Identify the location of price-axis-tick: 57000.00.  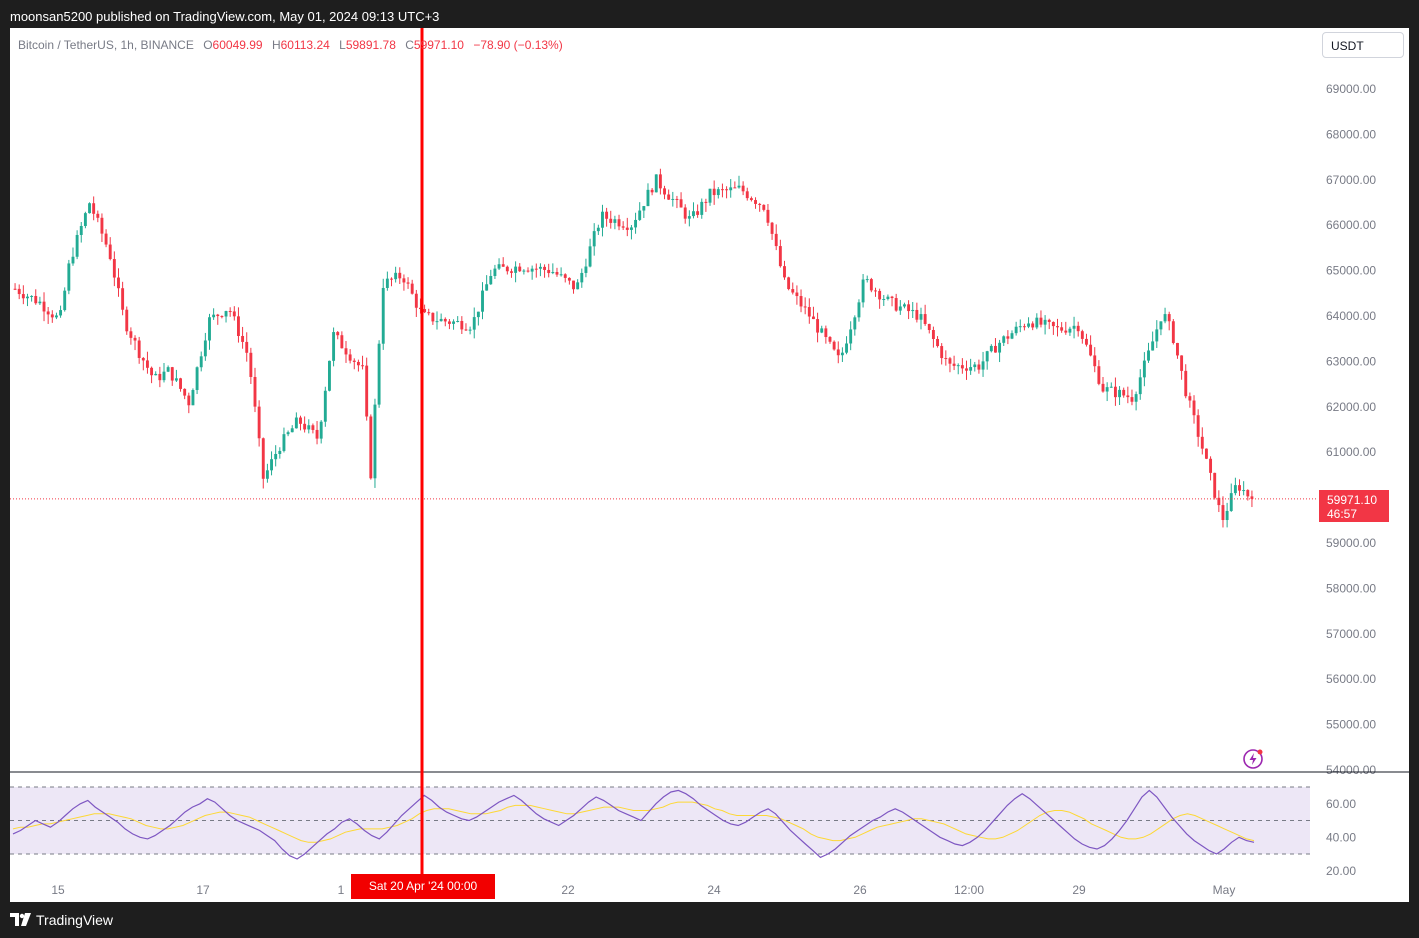
(1351, 634).